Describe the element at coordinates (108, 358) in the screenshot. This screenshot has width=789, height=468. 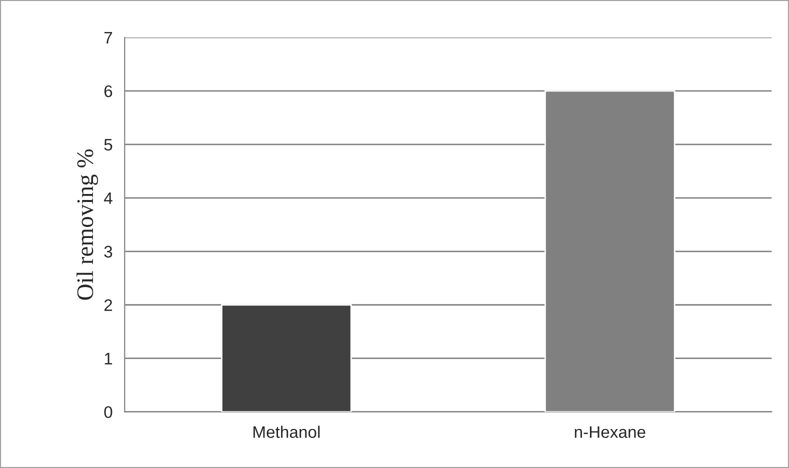
I see `y-tick-label: 1` at that location.